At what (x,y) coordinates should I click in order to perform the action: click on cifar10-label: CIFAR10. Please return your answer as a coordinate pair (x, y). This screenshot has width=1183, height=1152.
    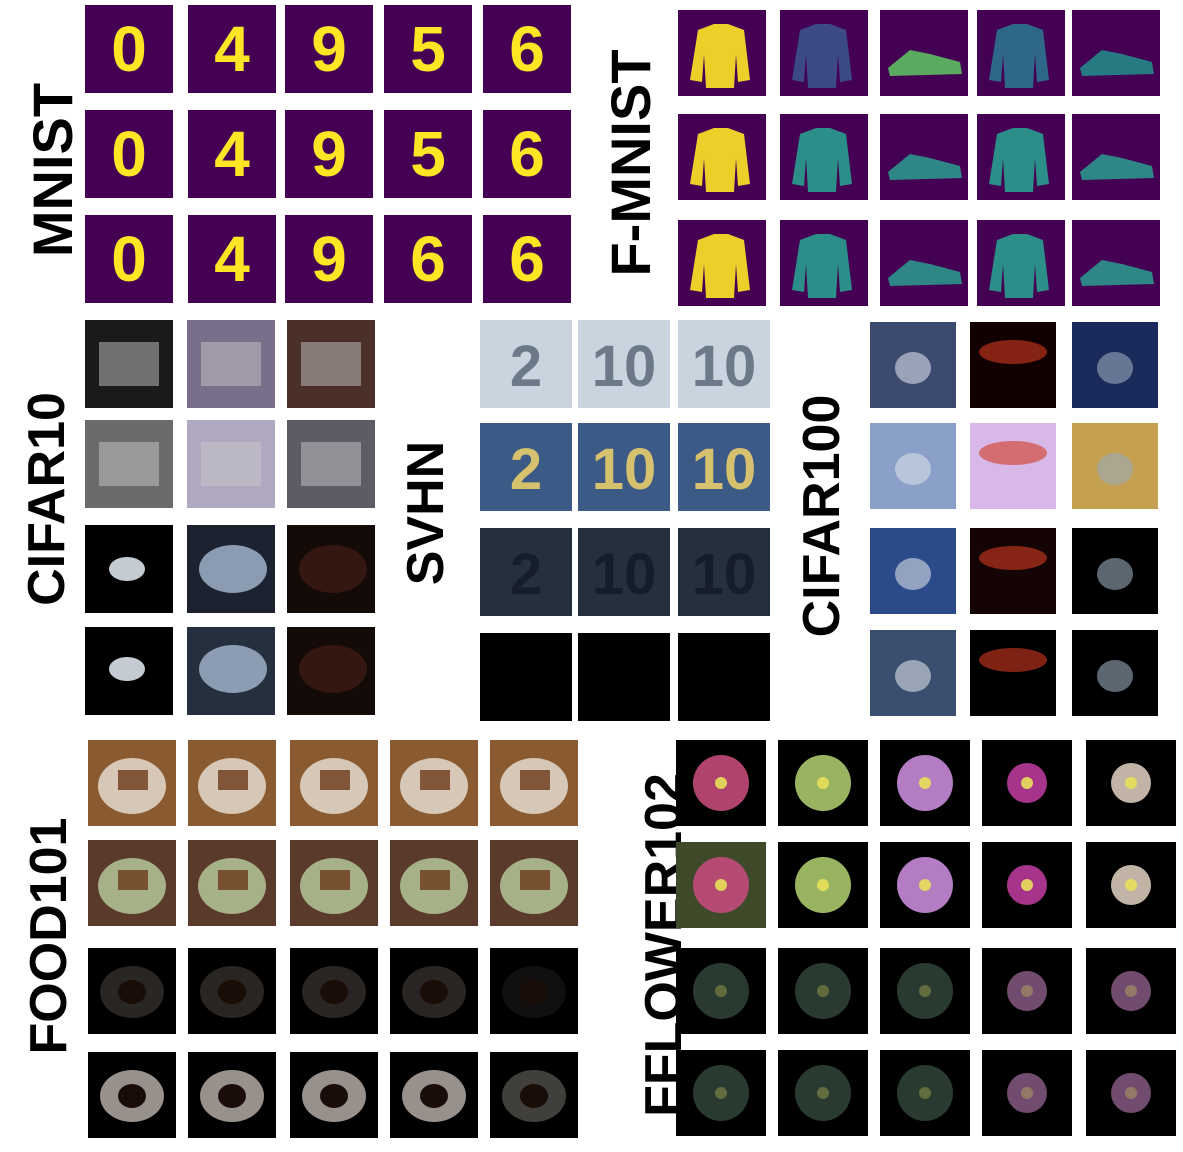
    Looking at the image, I should click on (47, 499).